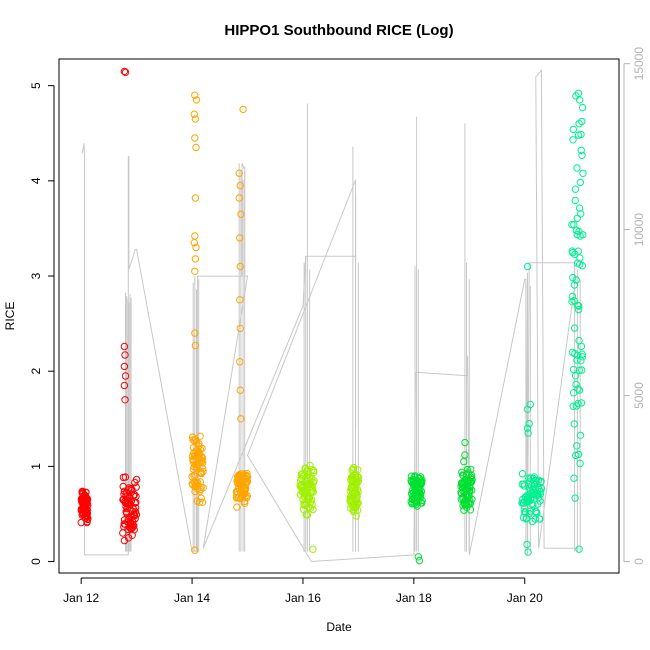 Image resolution: width=650 pixels, height=650 pixels. What do you see at coordinates (303, 598) in the screenshot?
I see `x-tick-label-2: Jan 16` at bounding box center [303, 598].